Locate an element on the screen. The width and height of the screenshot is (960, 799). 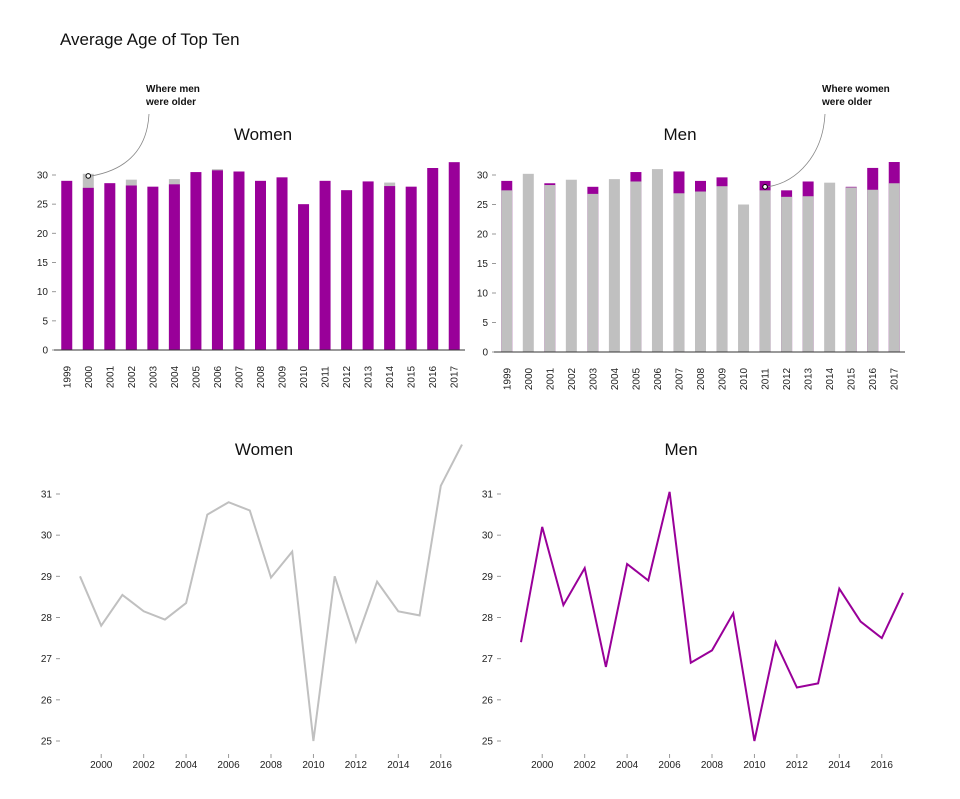
women-bar-ytick-label: 25 is located at coordinates (43, 205).